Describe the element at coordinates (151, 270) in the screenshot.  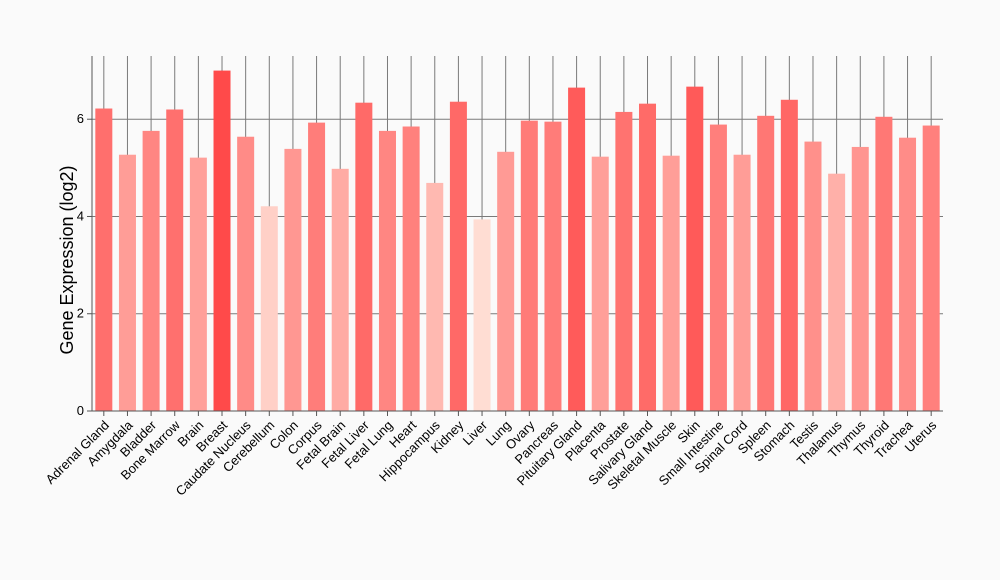
I see `bar-bladder` at that location.